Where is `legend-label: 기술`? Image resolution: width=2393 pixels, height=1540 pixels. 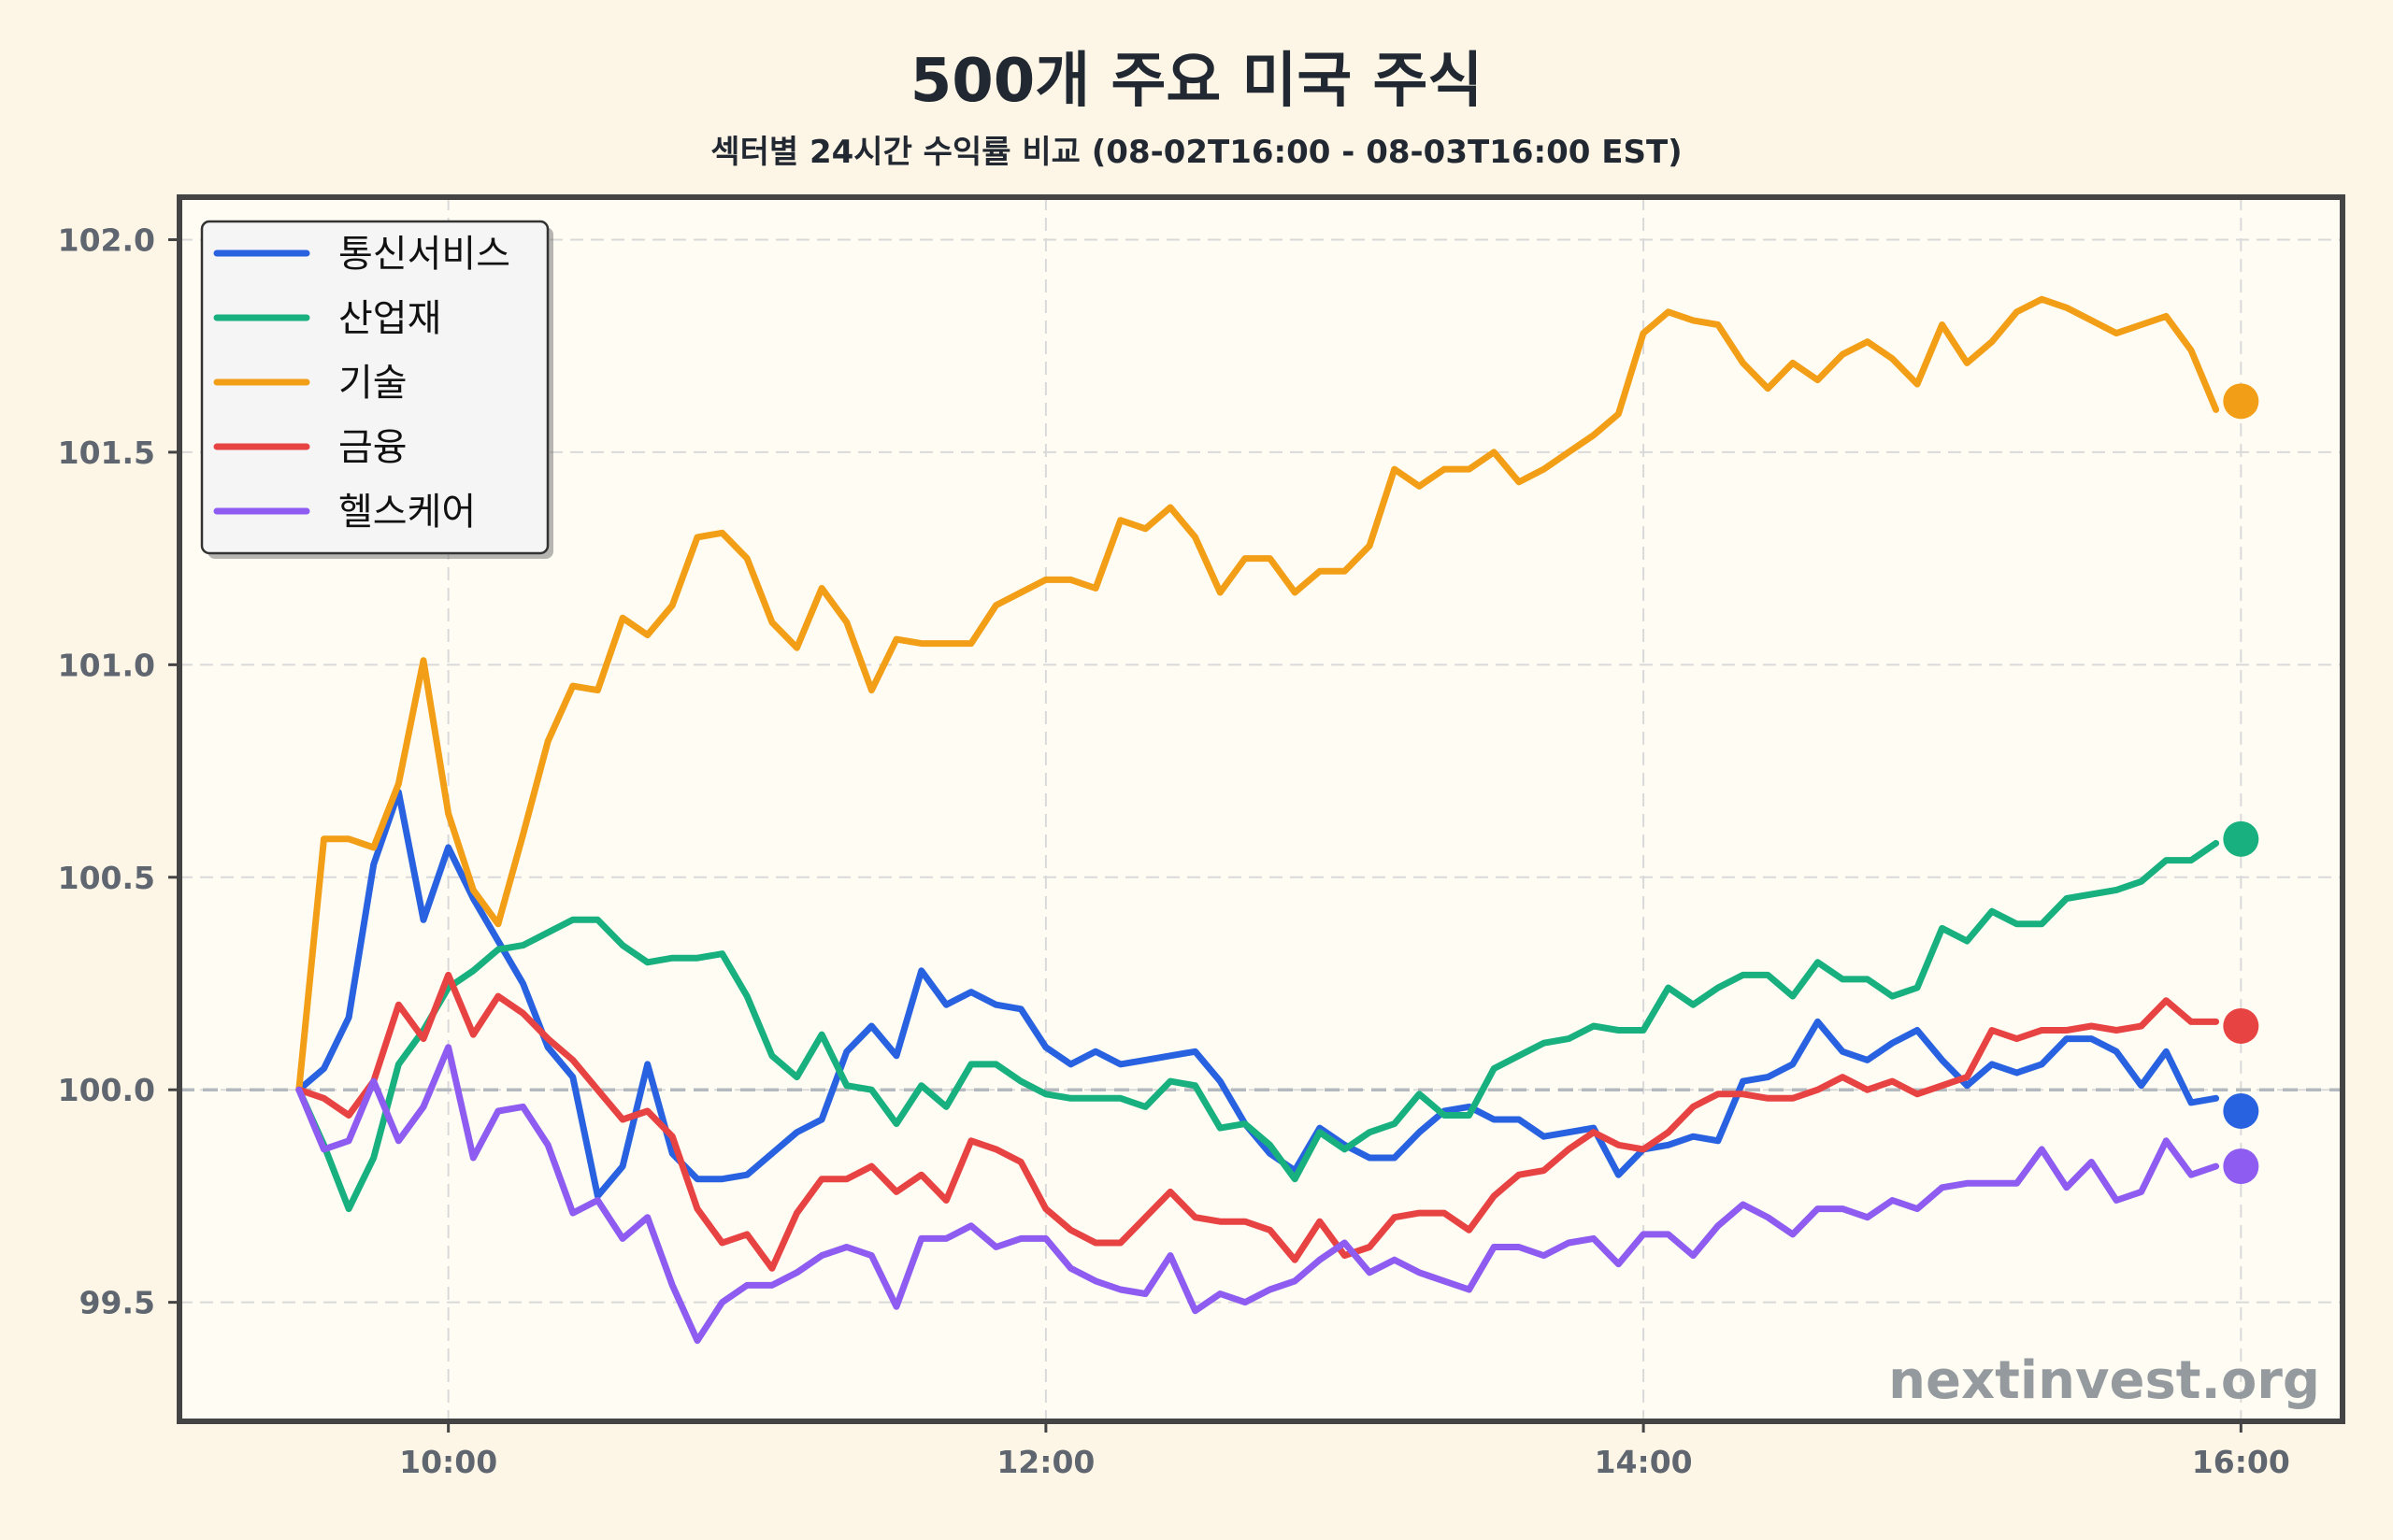
legend-label: 기술 is located at coordinates (373, 383).